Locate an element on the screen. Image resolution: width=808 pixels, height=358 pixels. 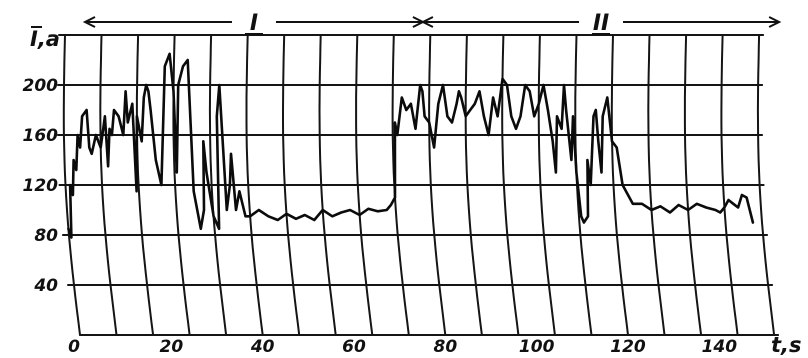
y-axis-title: I,a is located at coordinates (45, 39).